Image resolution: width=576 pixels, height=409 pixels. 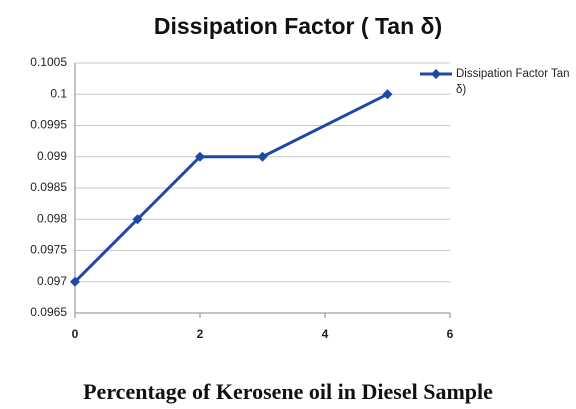 What do you see at coordinates (48, 312) in the screenshot?
I see `y-tick-label: 0.0965` at bounding box center [48, 312].